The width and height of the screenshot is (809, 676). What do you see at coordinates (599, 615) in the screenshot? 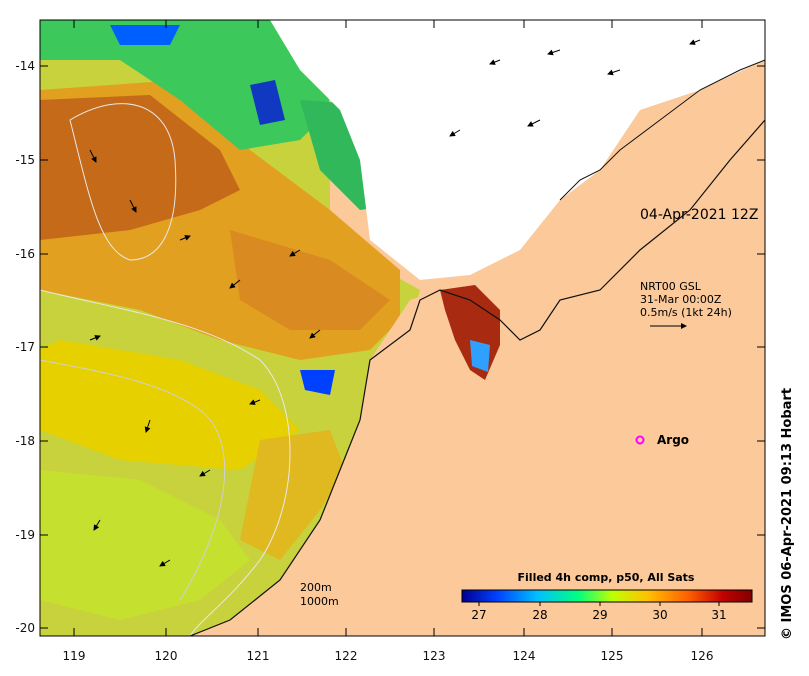
I see `colorbar-tick-label: 29` at bounding box center [599, 615].